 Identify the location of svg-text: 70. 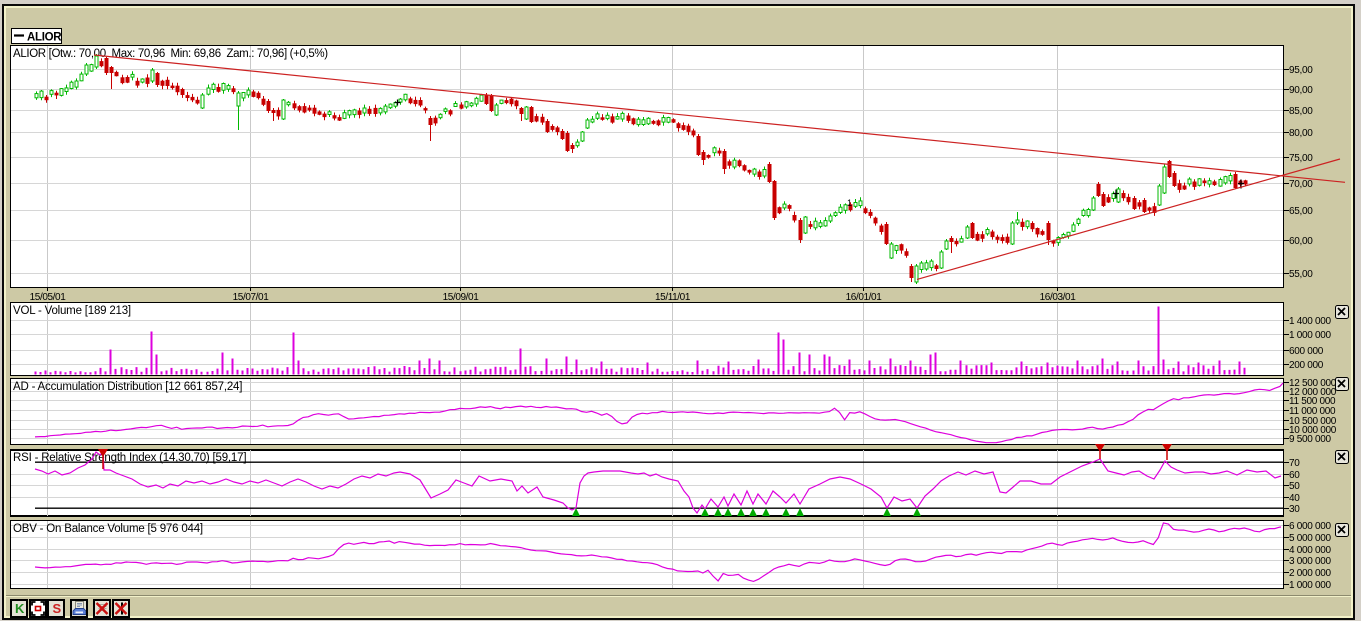
(1294, 463).